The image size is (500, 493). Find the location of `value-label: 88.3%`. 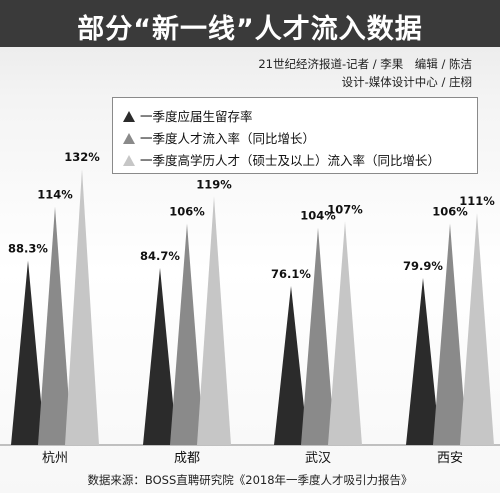

value-label: 88.3% is located at coordinates (28, 248).